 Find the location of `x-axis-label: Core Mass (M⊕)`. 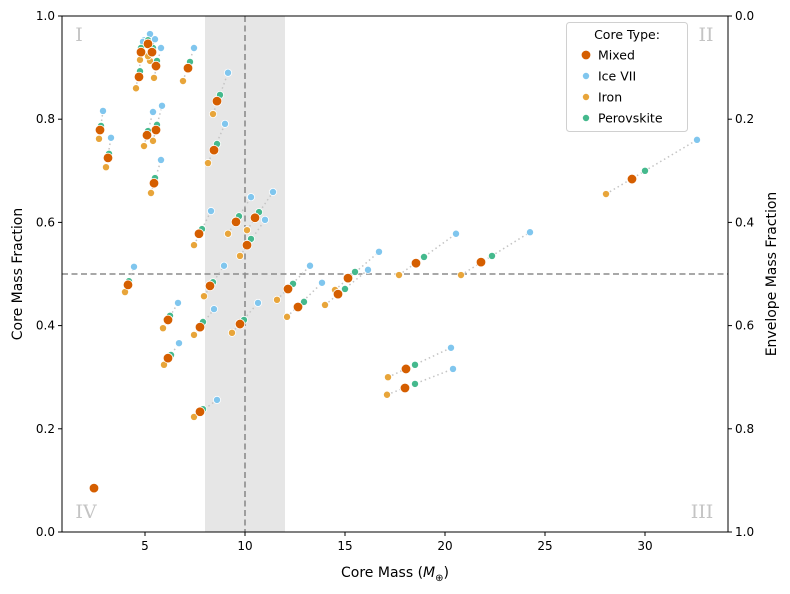

x-axis-label: Core Mass (M⊕) is located at coordinates (395, 574).